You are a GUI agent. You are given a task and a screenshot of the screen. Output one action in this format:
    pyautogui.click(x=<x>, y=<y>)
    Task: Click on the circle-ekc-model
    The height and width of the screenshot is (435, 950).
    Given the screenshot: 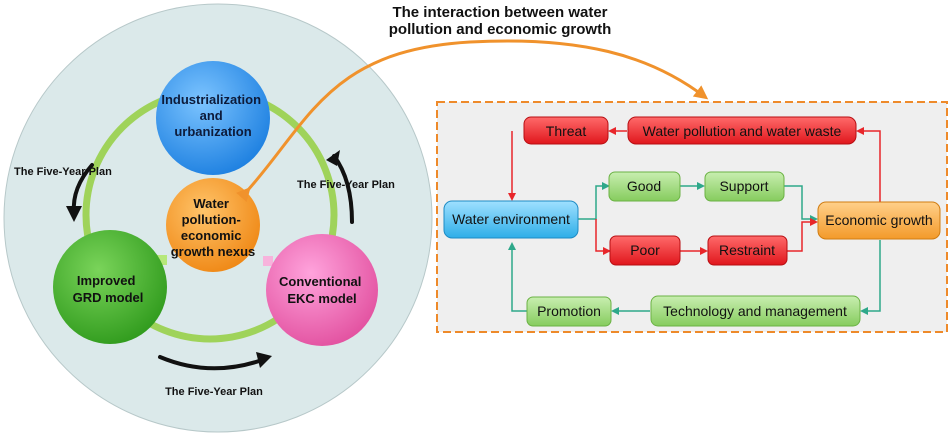 What is the action you would take?
    pyautogui.click(x=322, y=290)
    